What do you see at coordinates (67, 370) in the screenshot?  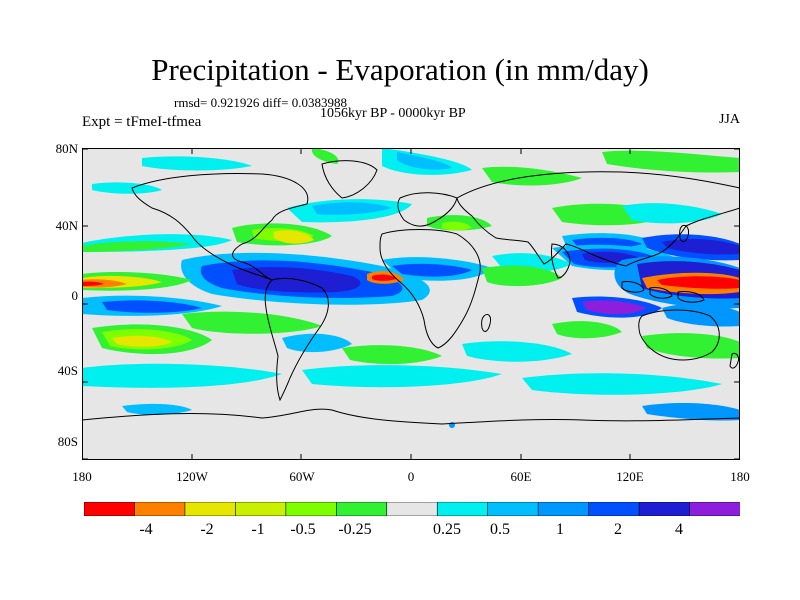 I see `lat-tick-label: 40S` at bounding box center [67, 370].